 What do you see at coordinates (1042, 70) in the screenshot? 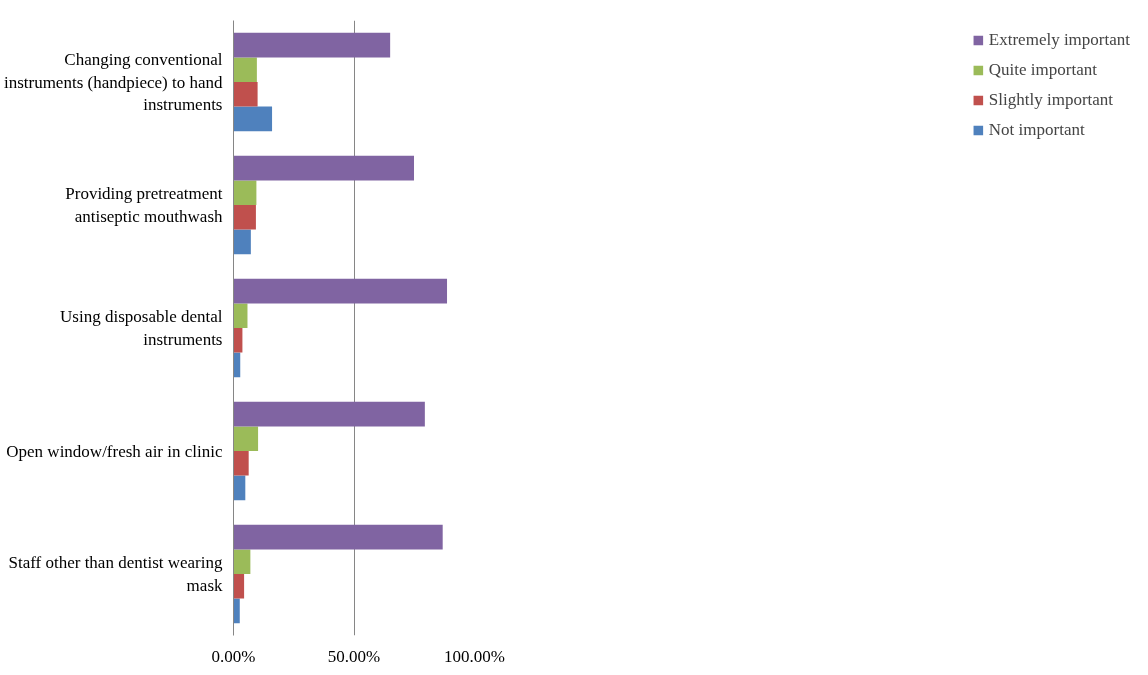
I see `legend-label: Quite important` at bounding box center [1042, 70].